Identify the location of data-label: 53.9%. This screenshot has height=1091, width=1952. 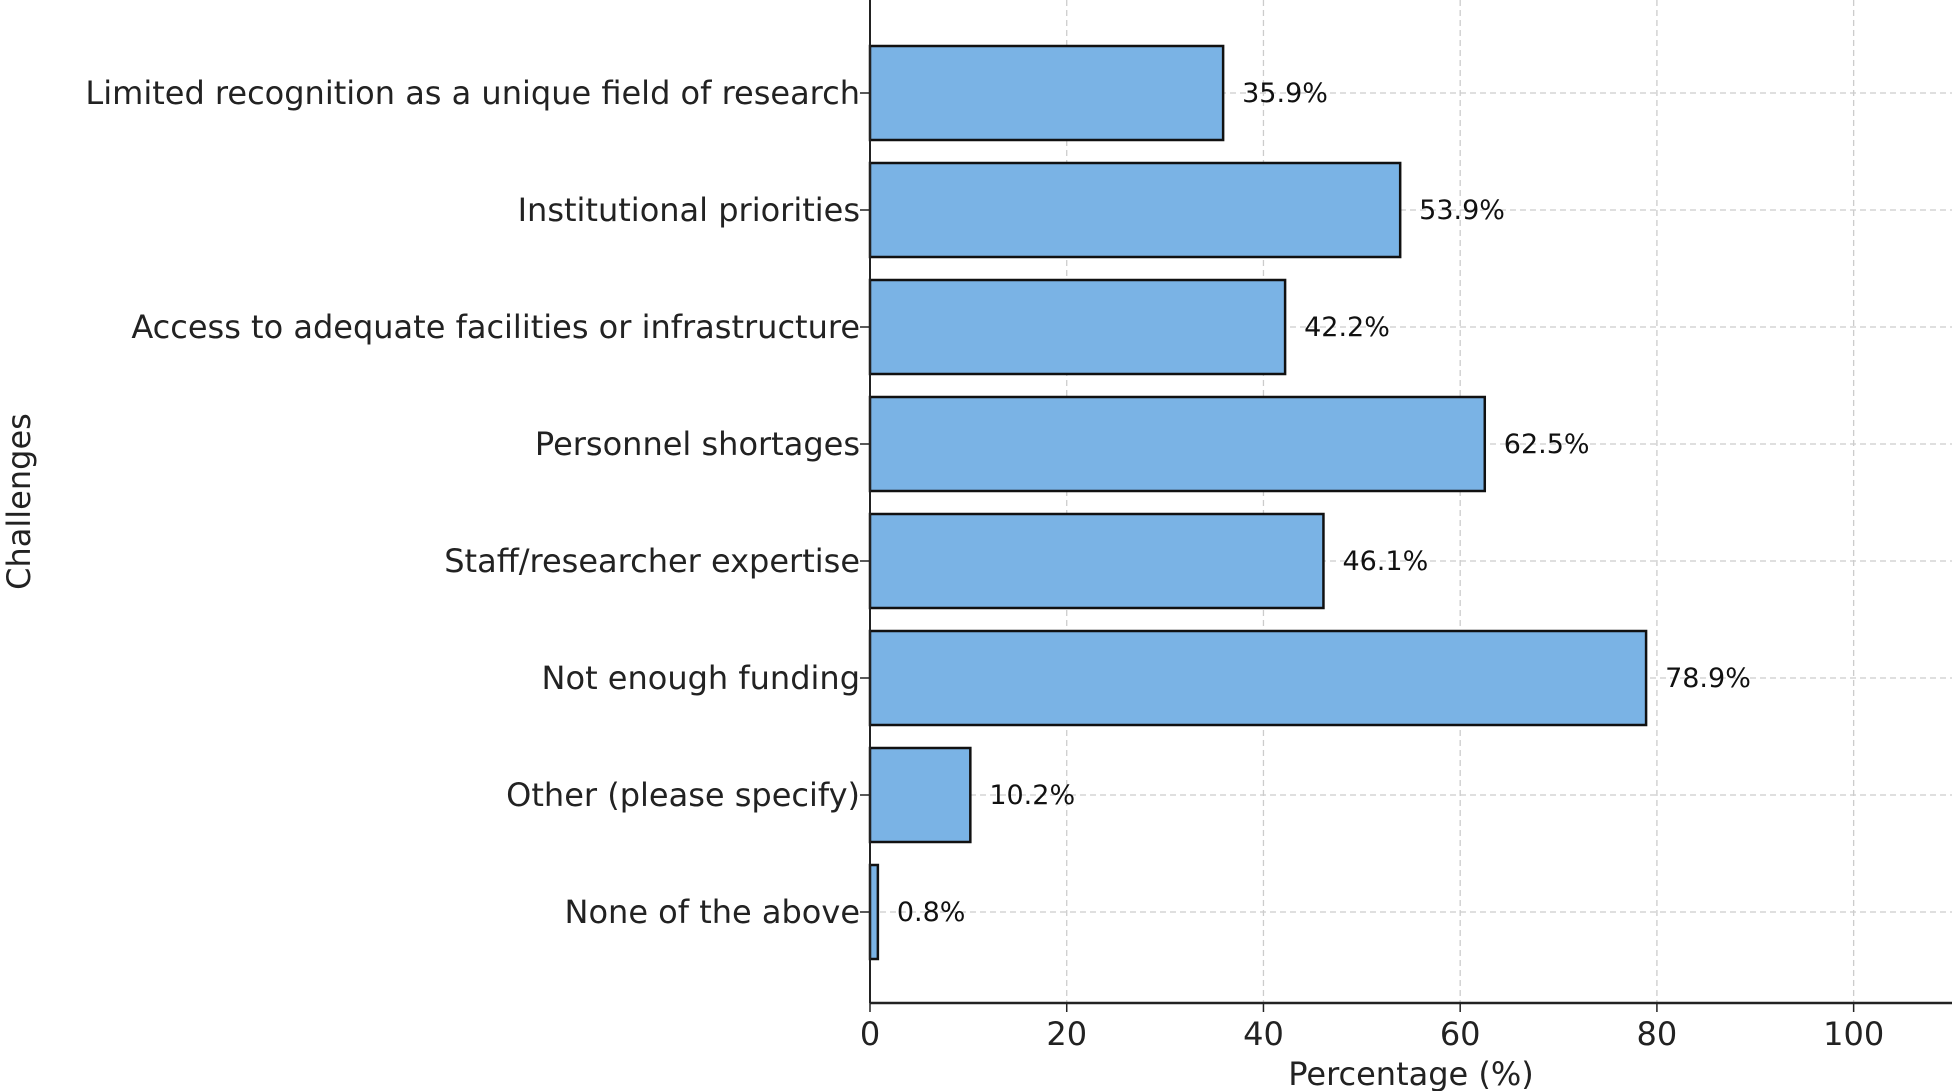
(1462, 210).